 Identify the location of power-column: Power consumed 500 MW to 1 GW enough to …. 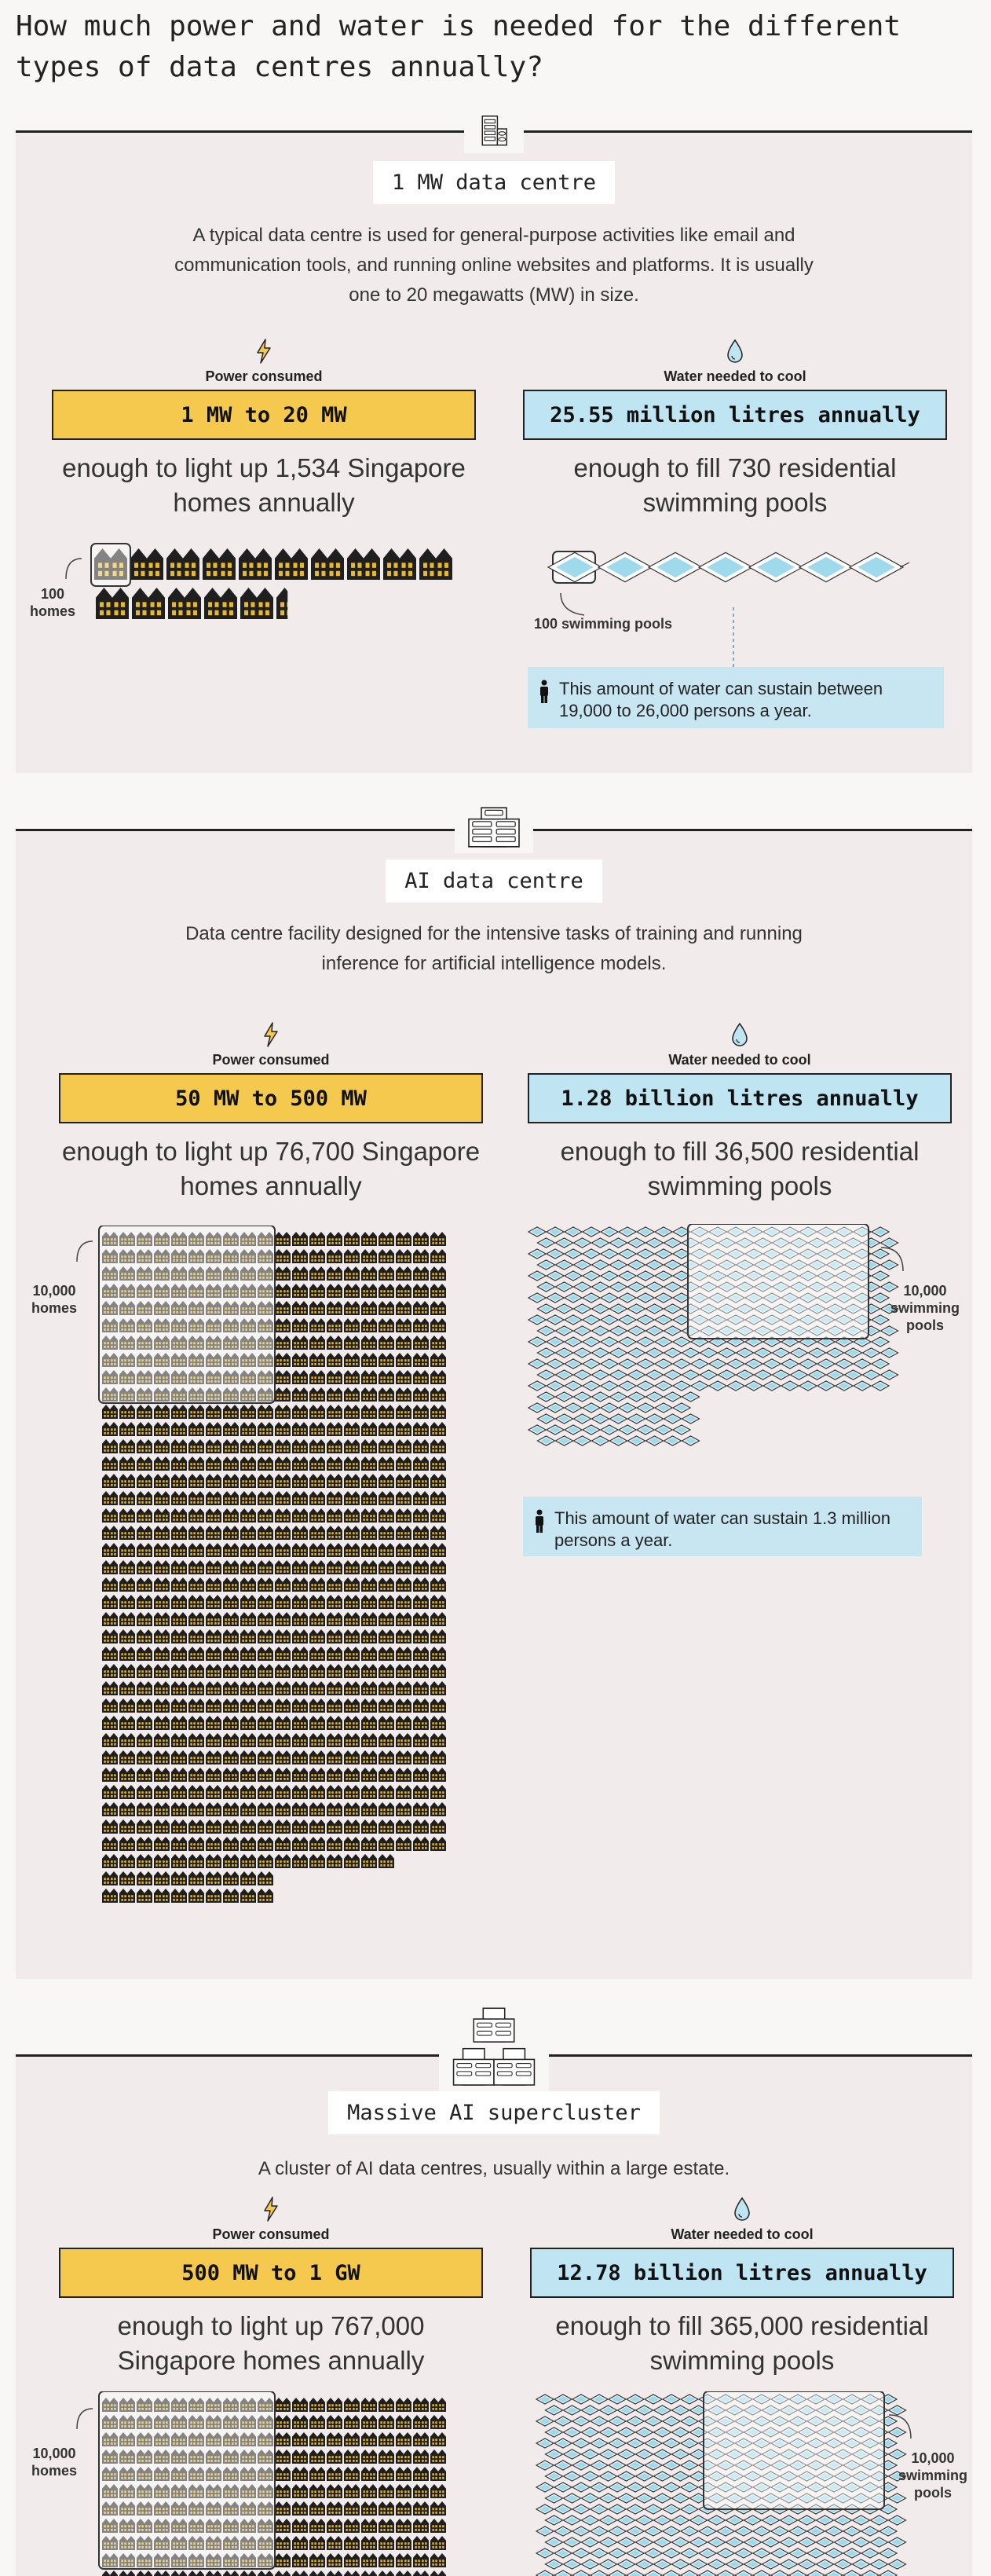
(271, 2287).